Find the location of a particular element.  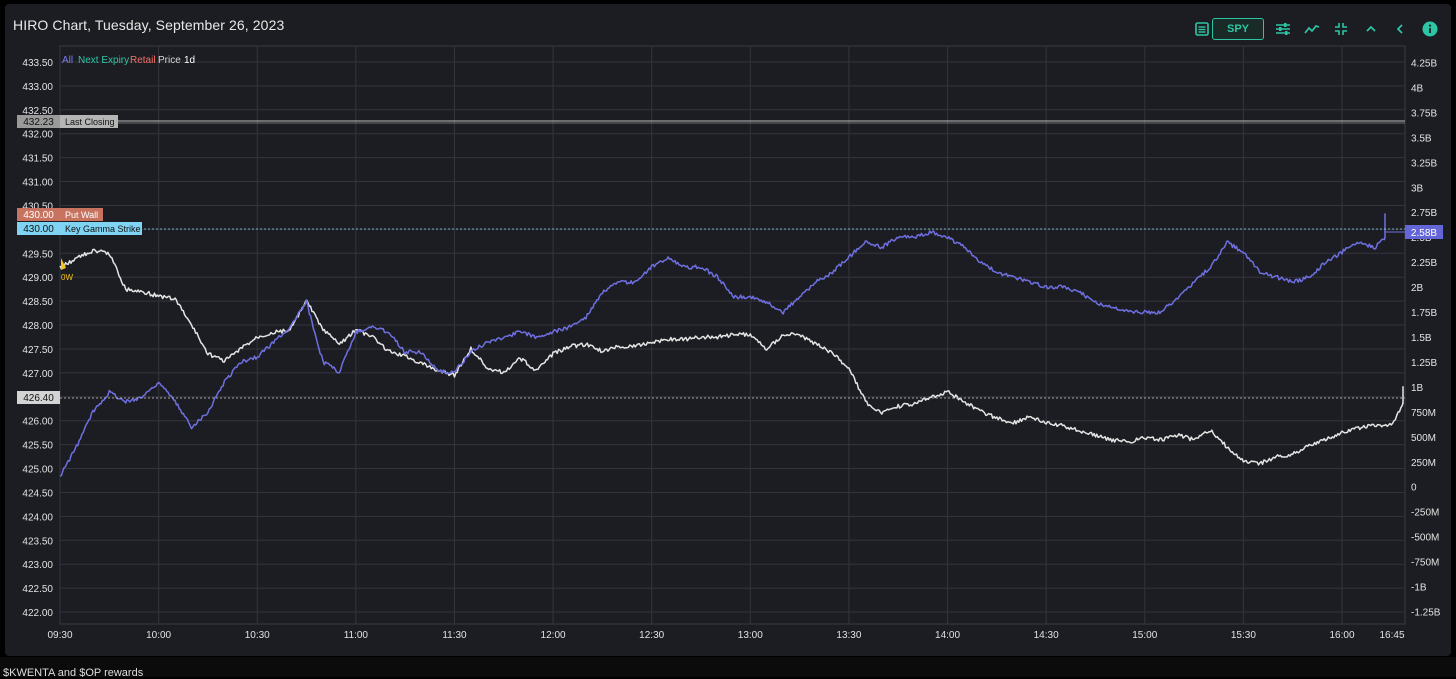

current-price-value: 426.40 is located at coordinates (38, 398).